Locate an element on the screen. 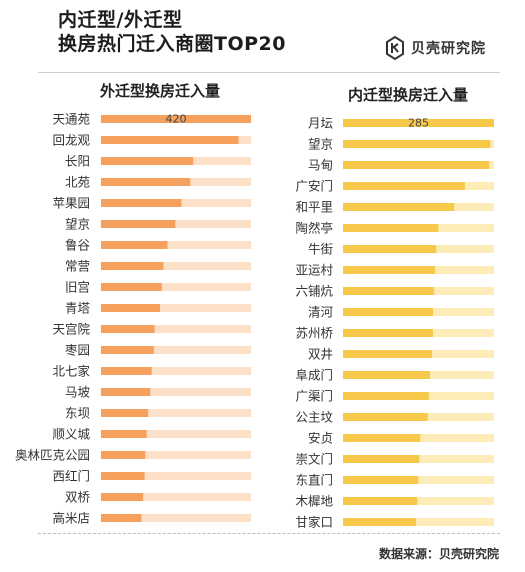 The image size is (525, 572). left-category-label: 长阳 is located at coordinates (77, 161).